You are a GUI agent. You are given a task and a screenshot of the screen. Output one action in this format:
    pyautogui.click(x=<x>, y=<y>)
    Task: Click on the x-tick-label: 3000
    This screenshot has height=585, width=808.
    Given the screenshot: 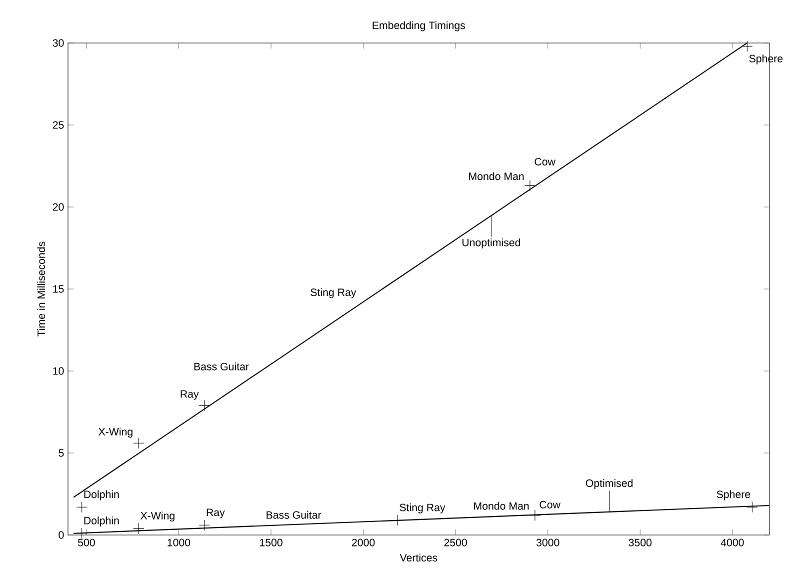 What is the action you would take?
    pyautogui.click(x=548, y=542)
    